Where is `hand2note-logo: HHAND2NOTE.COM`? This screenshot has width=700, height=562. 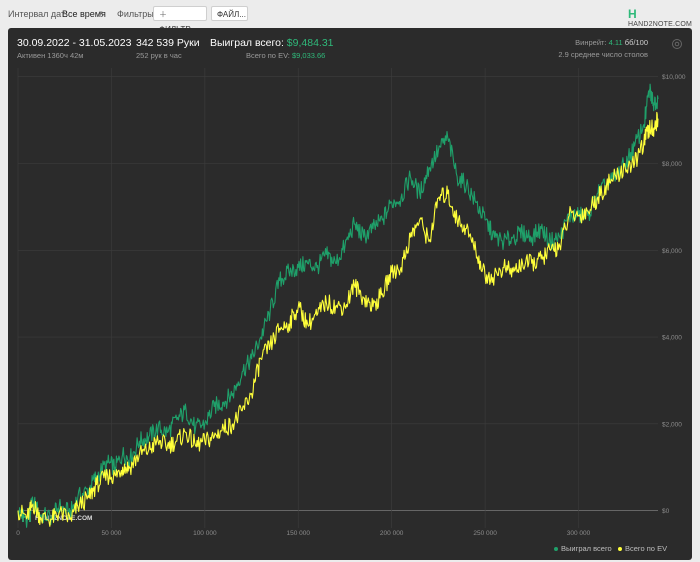 hand2note-logo: HHAND2NOTE.COM is located at coordinates (664, 17).